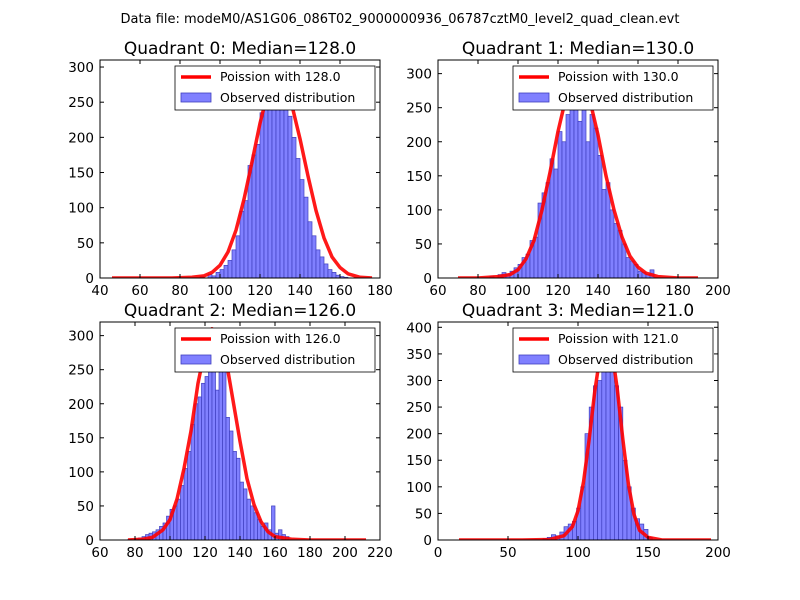  I want to click on quadrant-1-y-tick-label: 200, so click(419, 143).